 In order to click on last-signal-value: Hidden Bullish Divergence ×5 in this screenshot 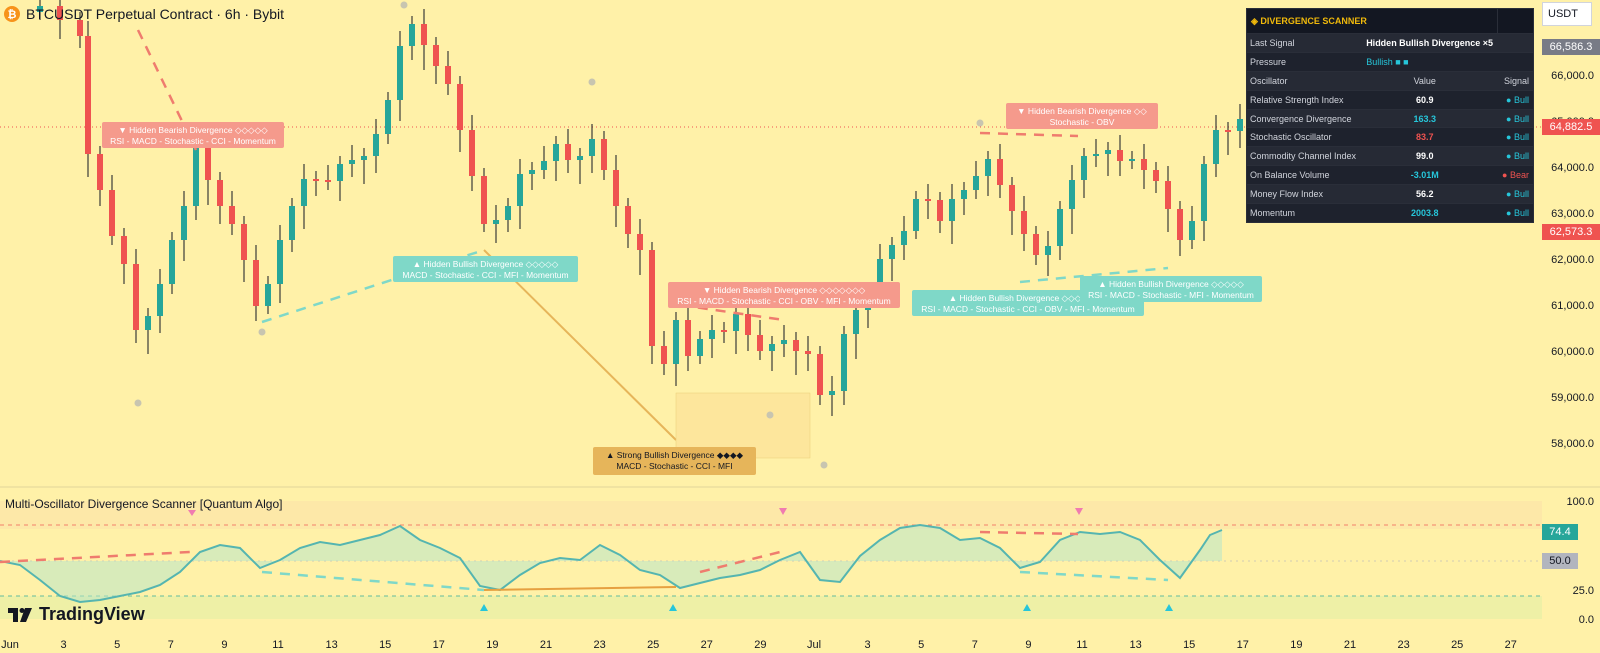, I will do `click(1429, 42)`.